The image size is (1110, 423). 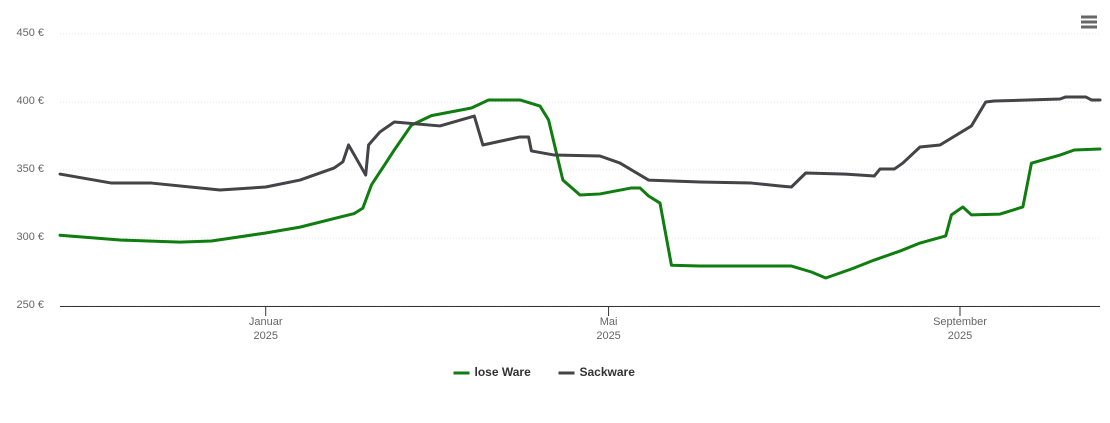 I want to click on y-tick-label: 350 €, so click(x=30, y=169).